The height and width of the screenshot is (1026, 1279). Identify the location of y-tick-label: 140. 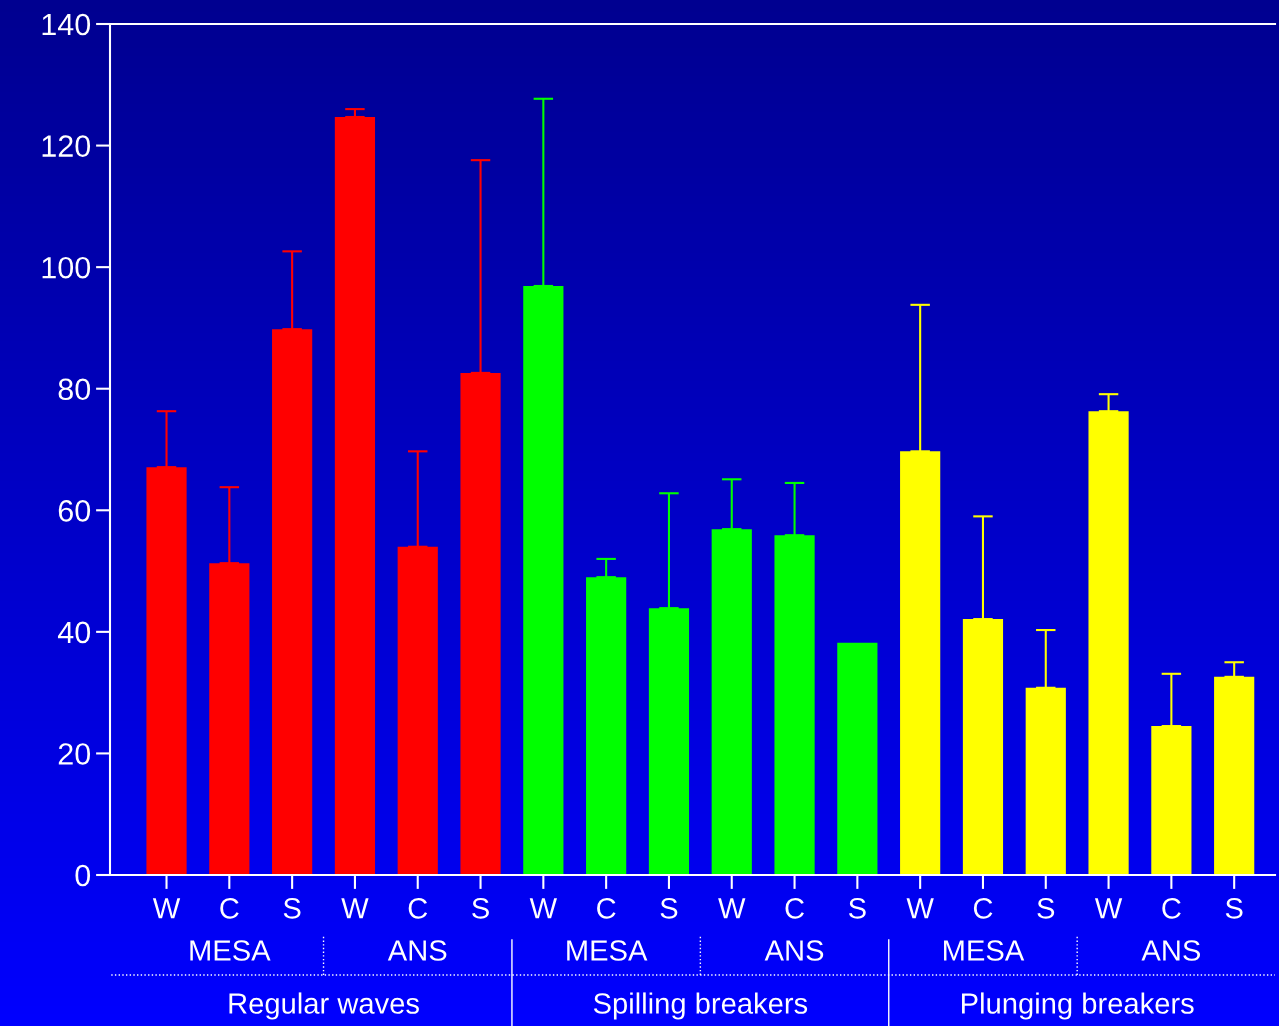
(66, 24).